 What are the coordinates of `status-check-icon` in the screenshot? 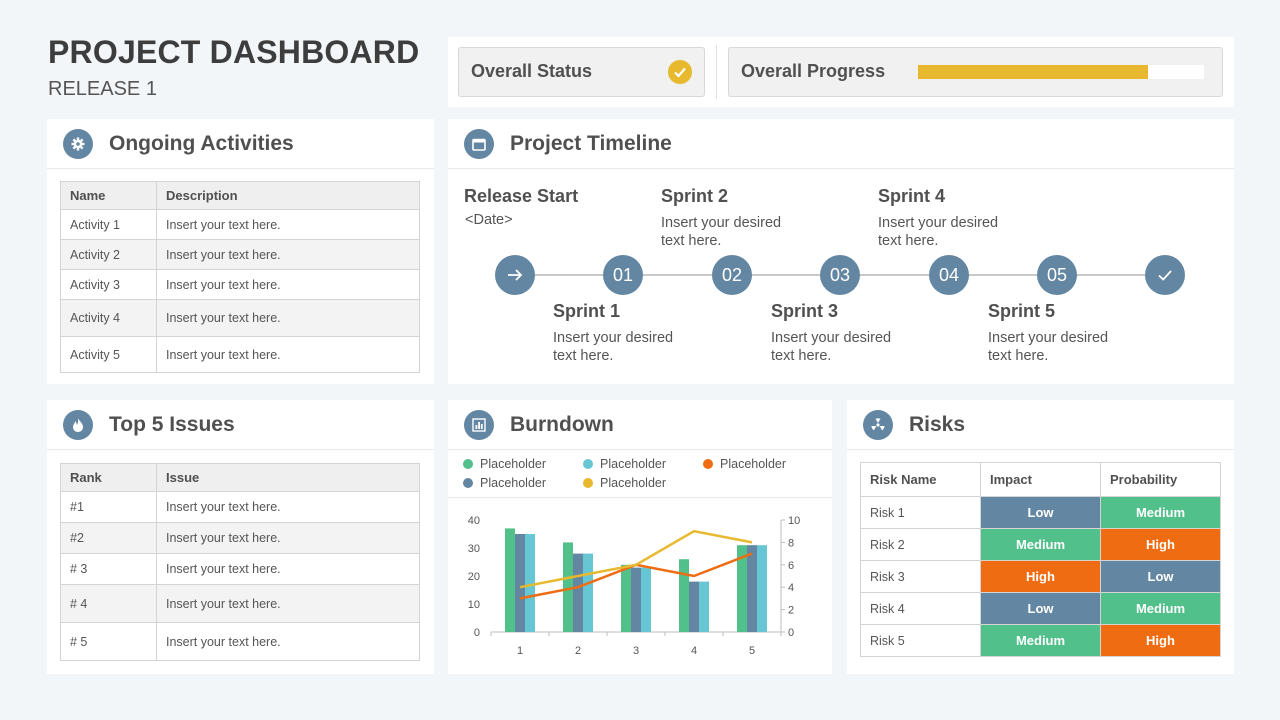 It's located at (680, 72).